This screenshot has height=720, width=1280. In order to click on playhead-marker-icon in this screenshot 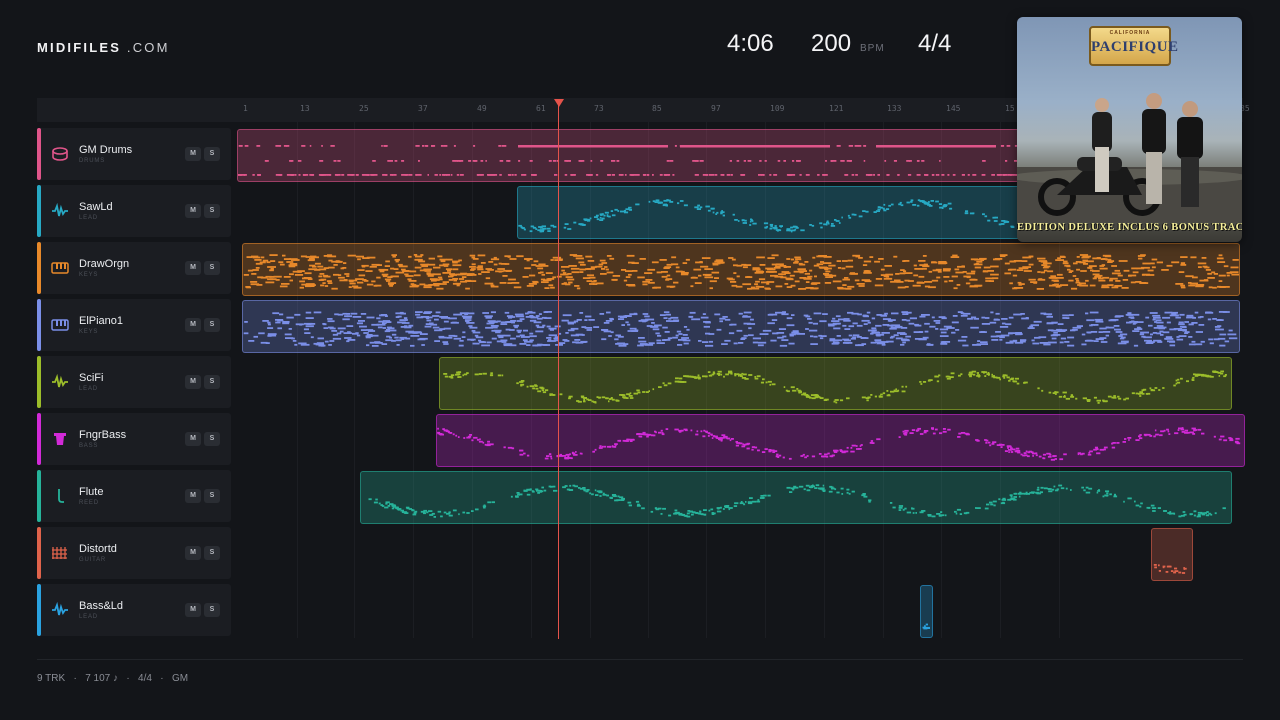, I will do `click(559, 103)`.